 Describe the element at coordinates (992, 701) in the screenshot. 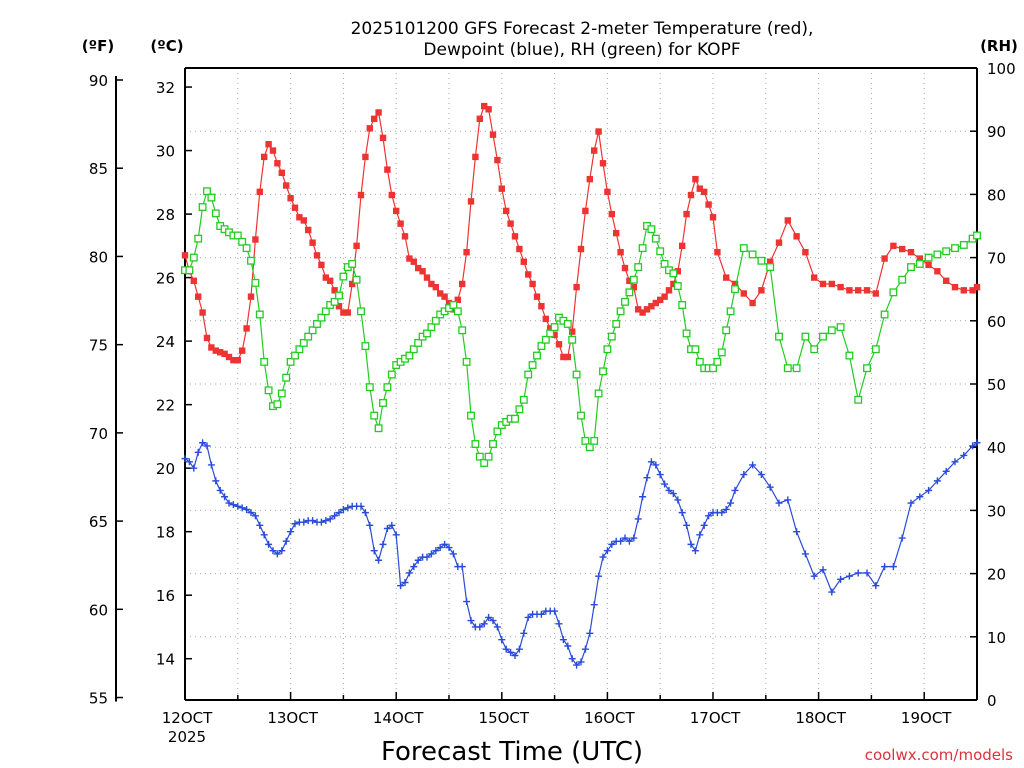

I see `rh-tick-label: 0` at that location.